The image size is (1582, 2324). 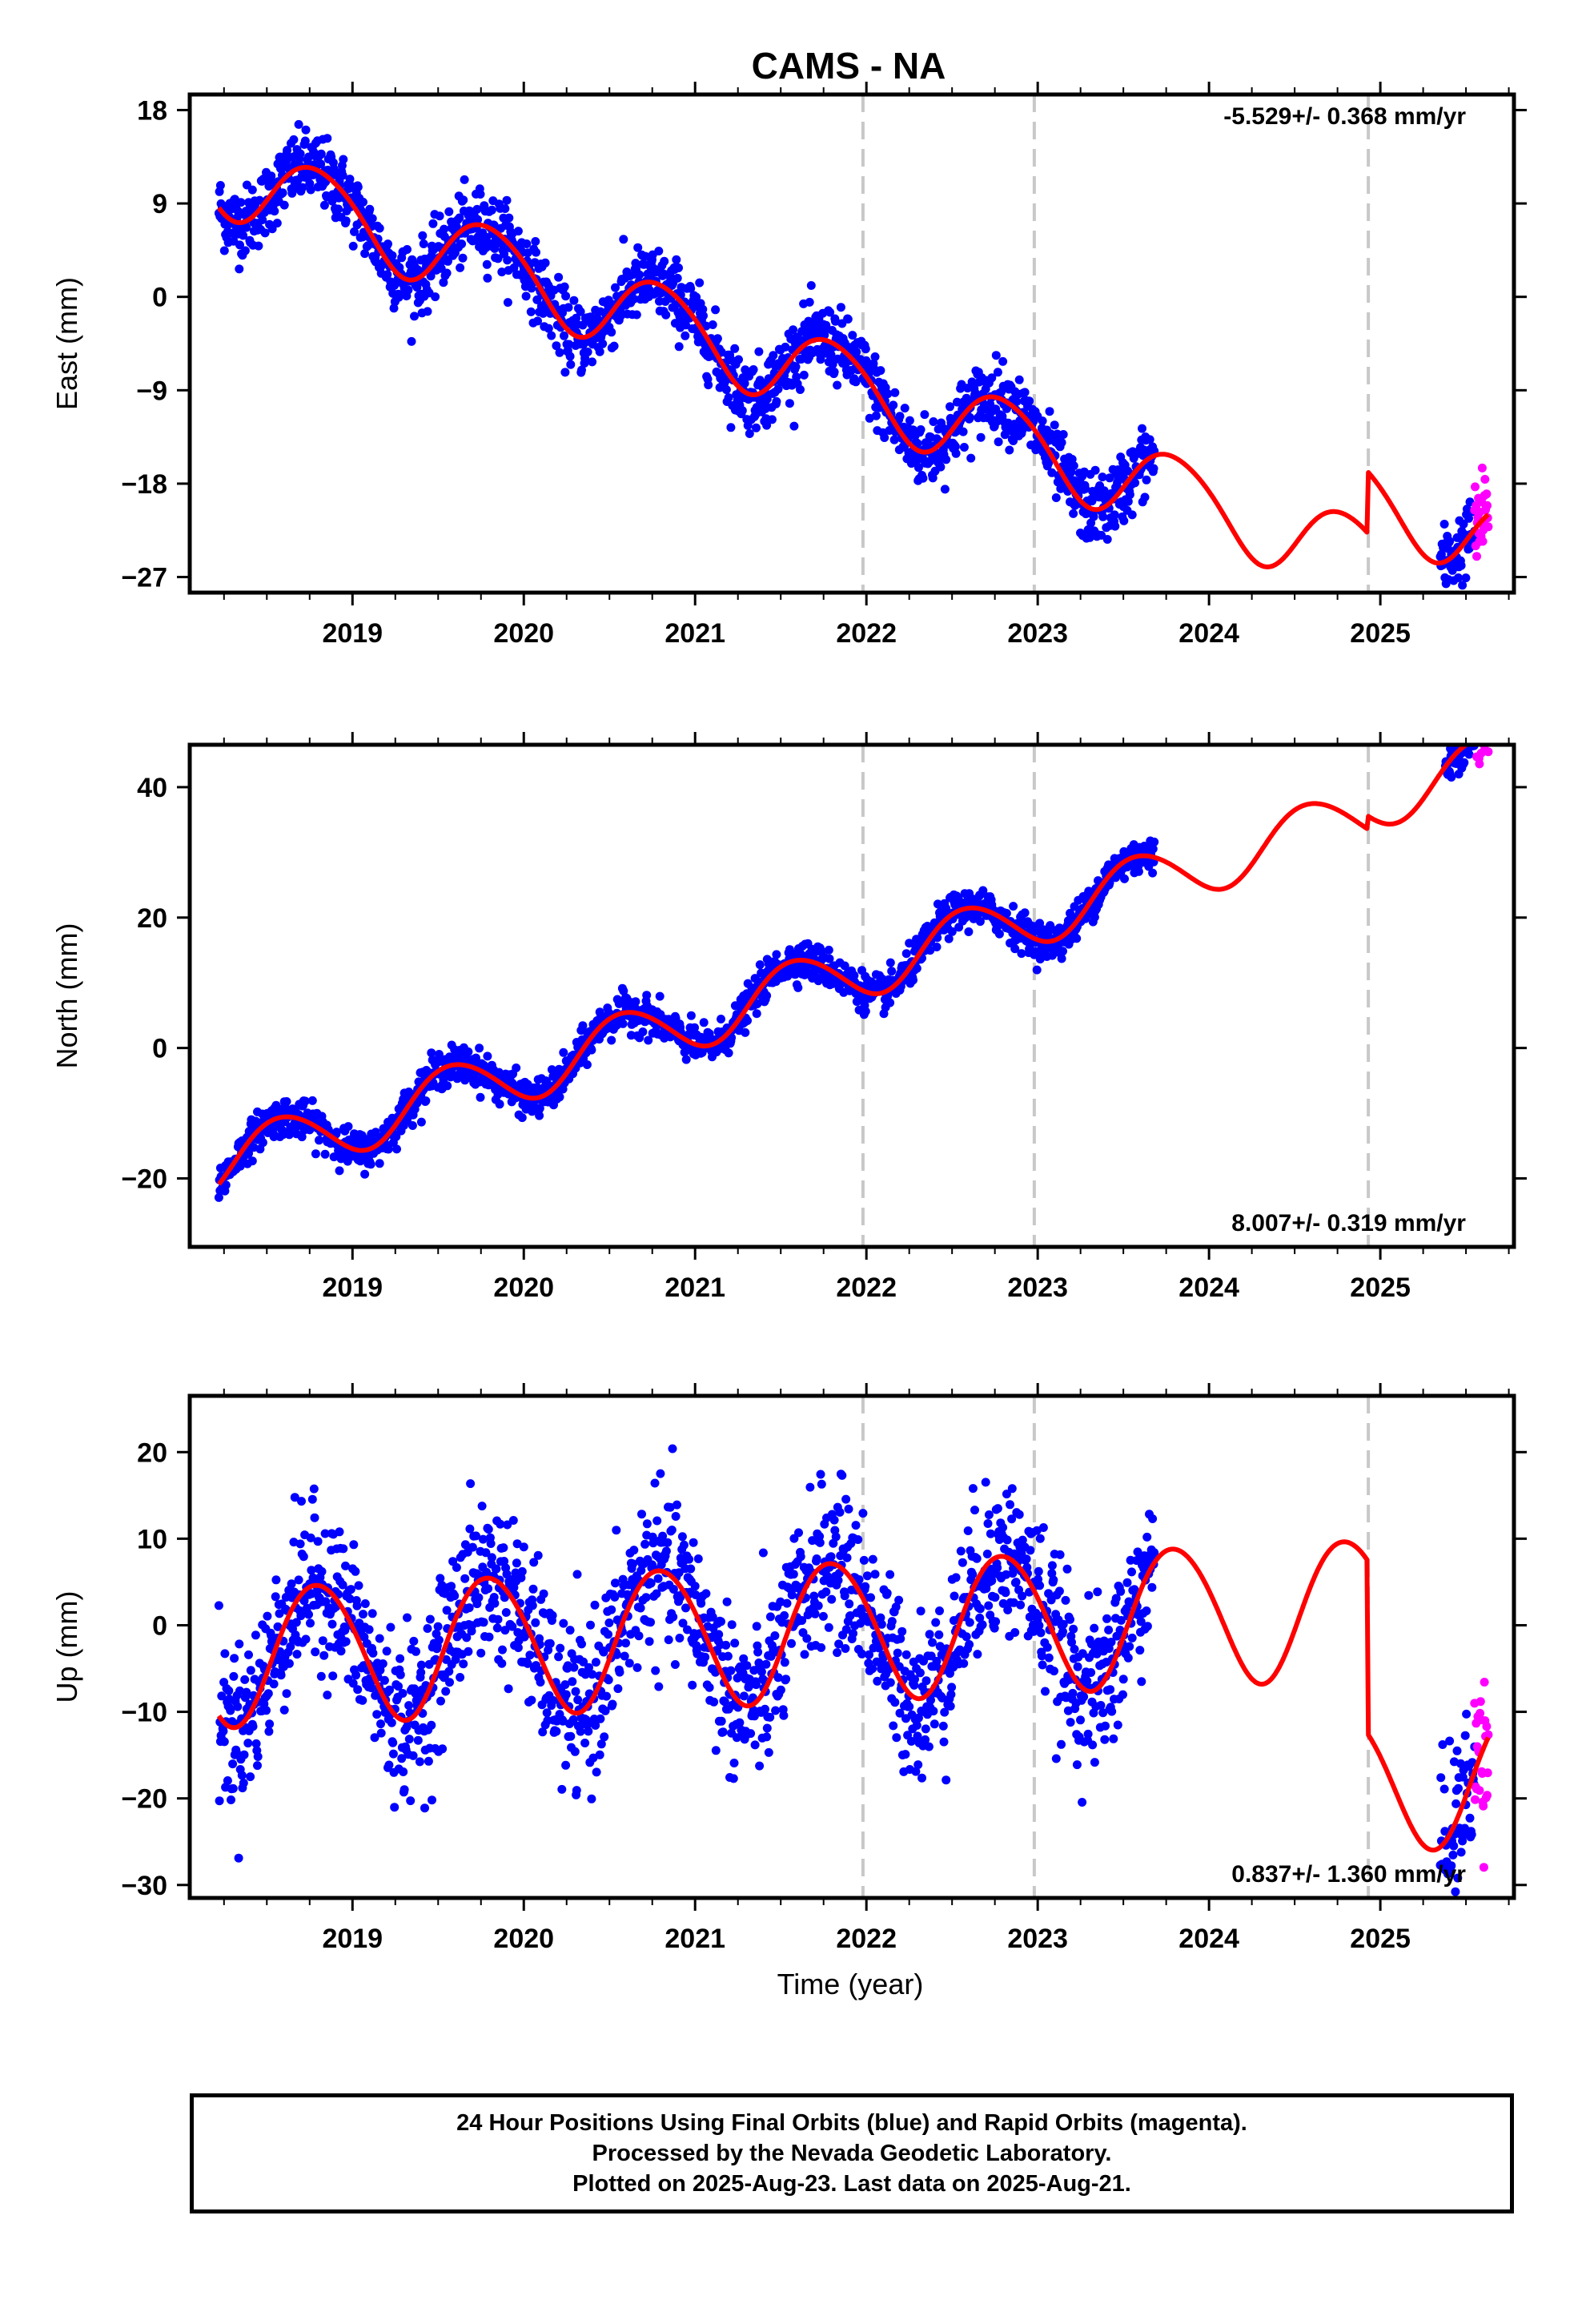 What do you see at coordinates (1487, 734) in the screenshot?
I see `rapid-orbit-point` at bounding box center [1487, 734].